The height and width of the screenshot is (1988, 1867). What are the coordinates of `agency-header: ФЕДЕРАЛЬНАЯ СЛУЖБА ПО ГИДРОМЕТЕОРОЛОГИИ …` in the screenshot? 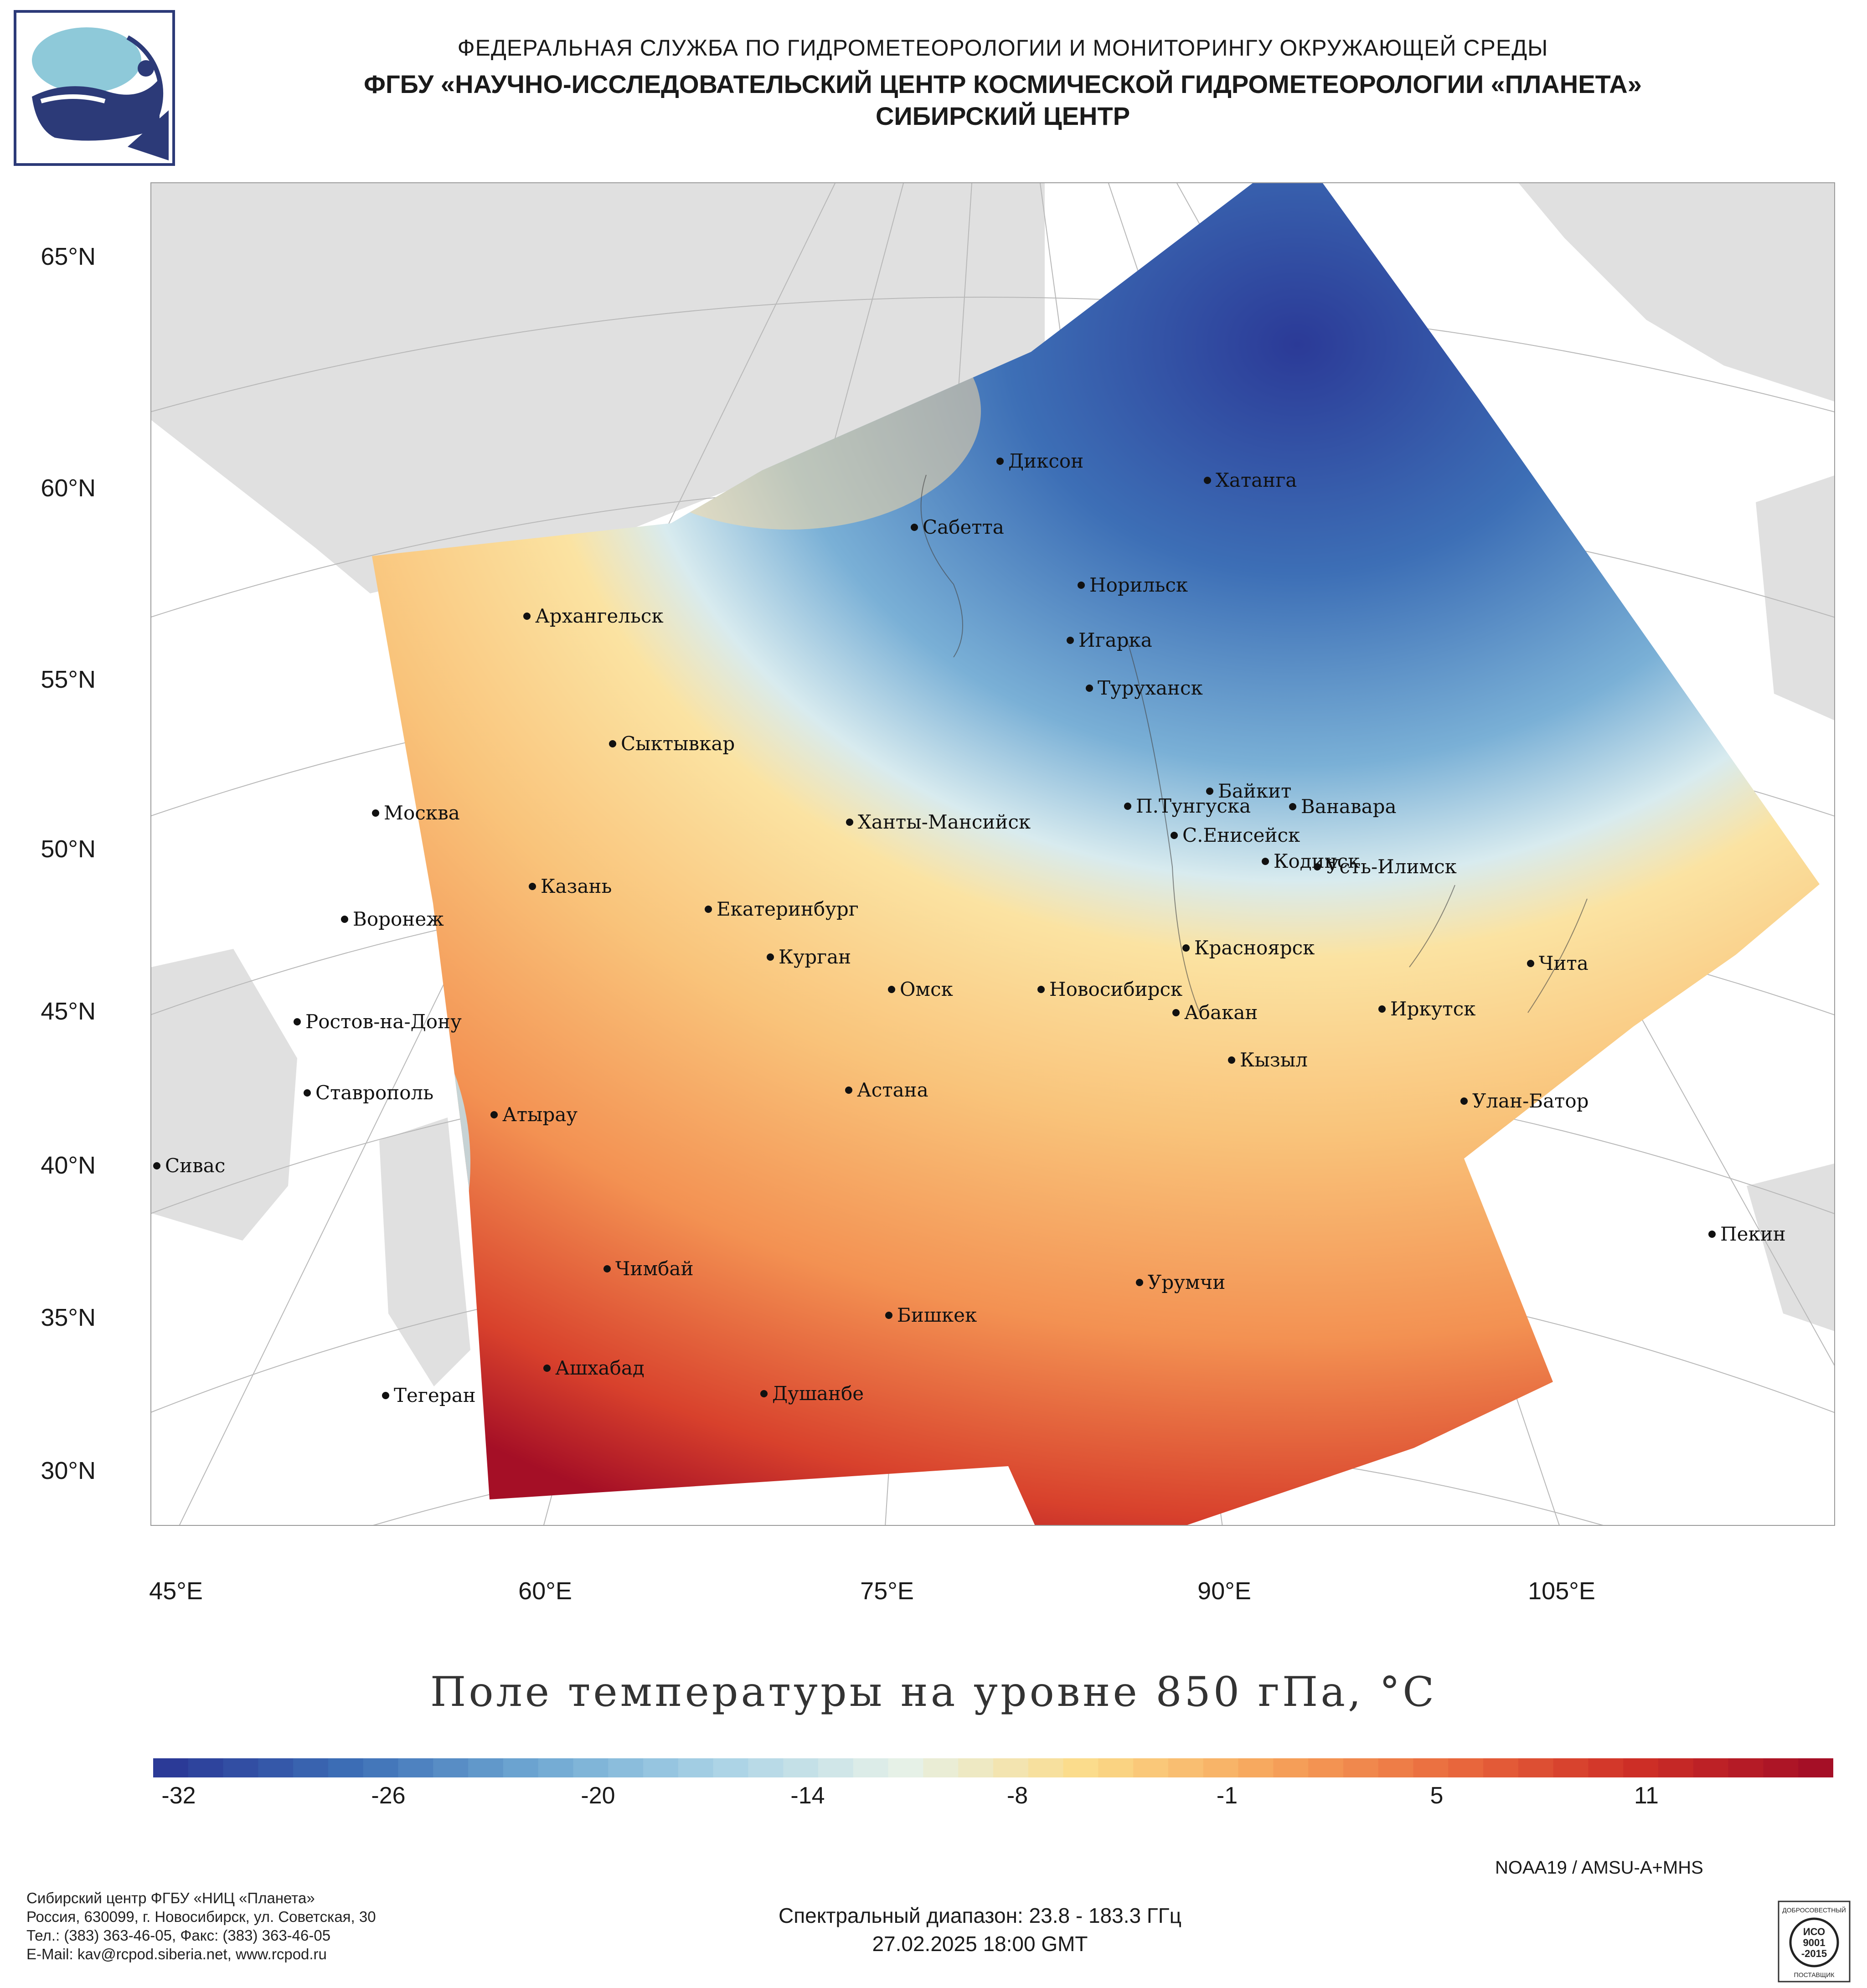 It's located at (1002, 48).